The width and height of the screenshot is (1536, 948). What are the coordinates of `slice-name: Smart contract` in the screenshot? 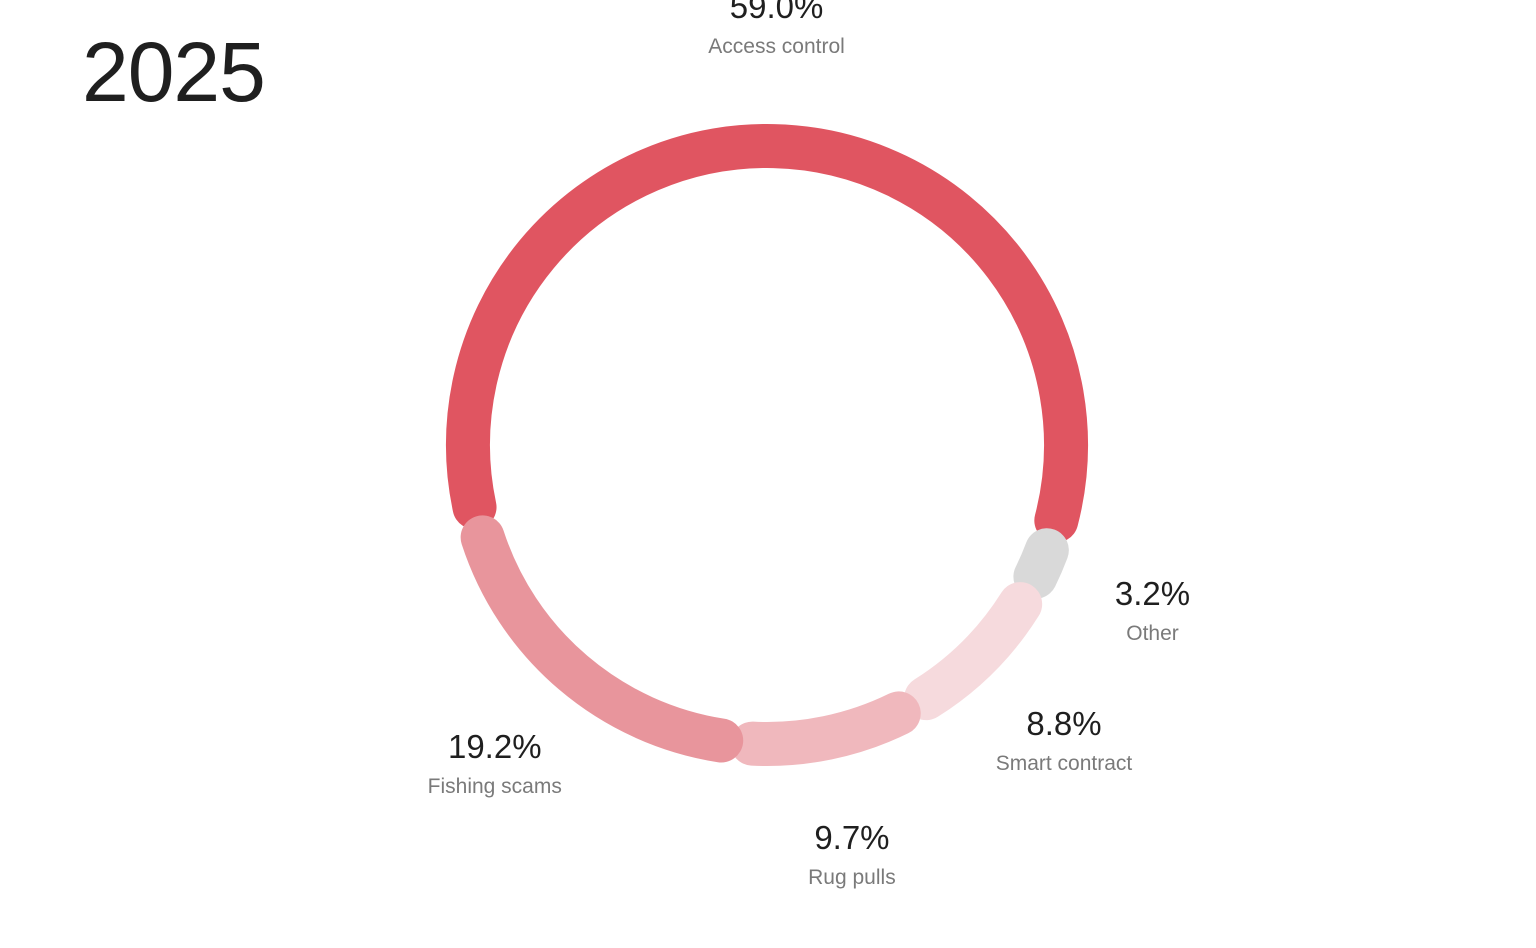 It's located at (1064, 763).